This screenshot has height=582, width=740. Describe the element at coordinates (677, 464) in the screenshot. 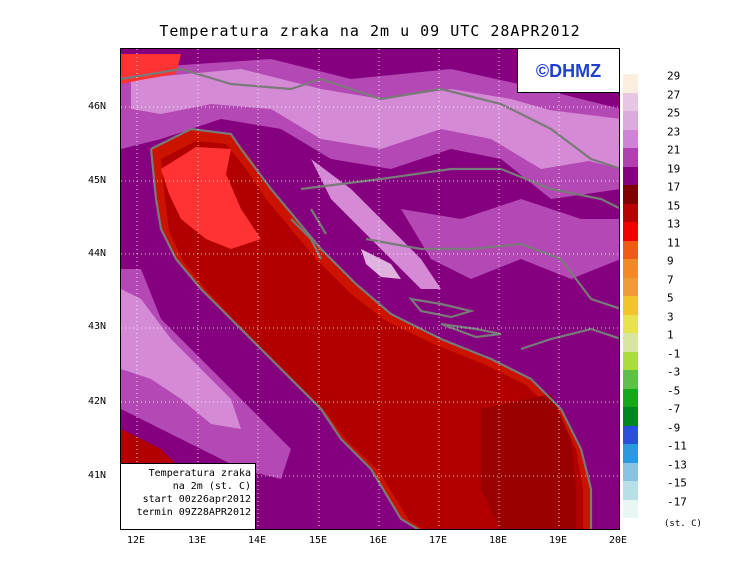

I see `legend-label: -13` at that location.